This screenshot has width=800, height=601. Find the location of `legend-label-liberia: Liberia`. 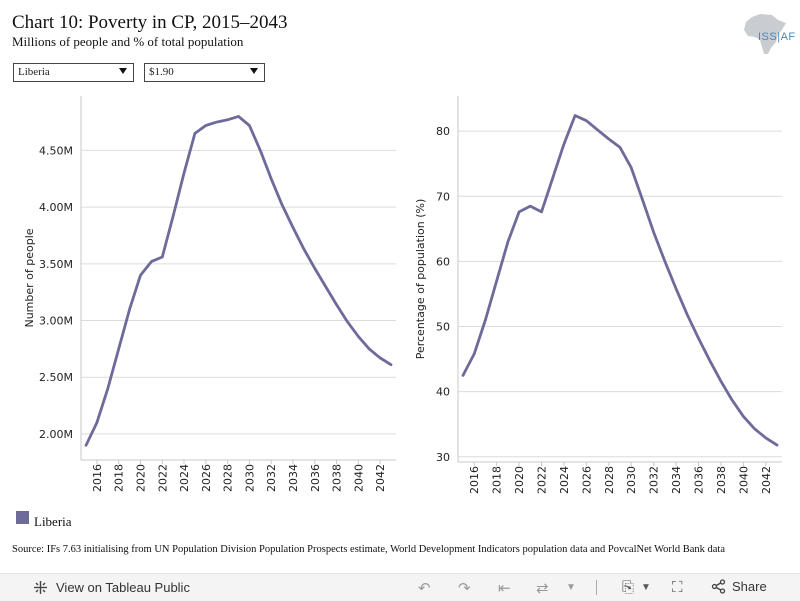

legend-label-liberia: Liberia is located at coordinates (53, 521).